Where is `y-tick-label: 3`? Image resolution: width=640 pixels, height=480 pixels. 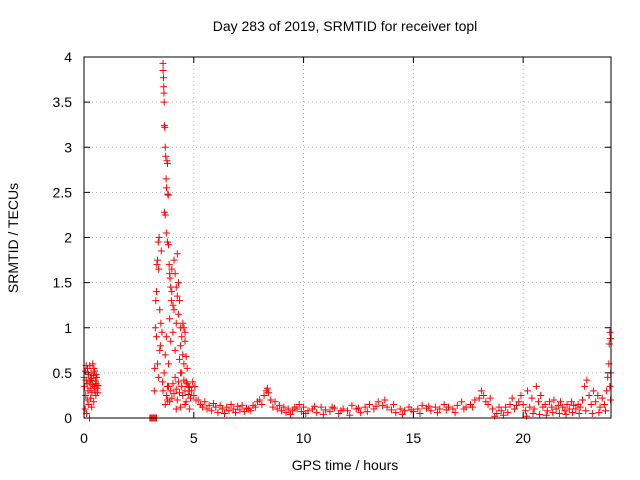 y-tick-label: 3 is located at coordinates (68, 147).